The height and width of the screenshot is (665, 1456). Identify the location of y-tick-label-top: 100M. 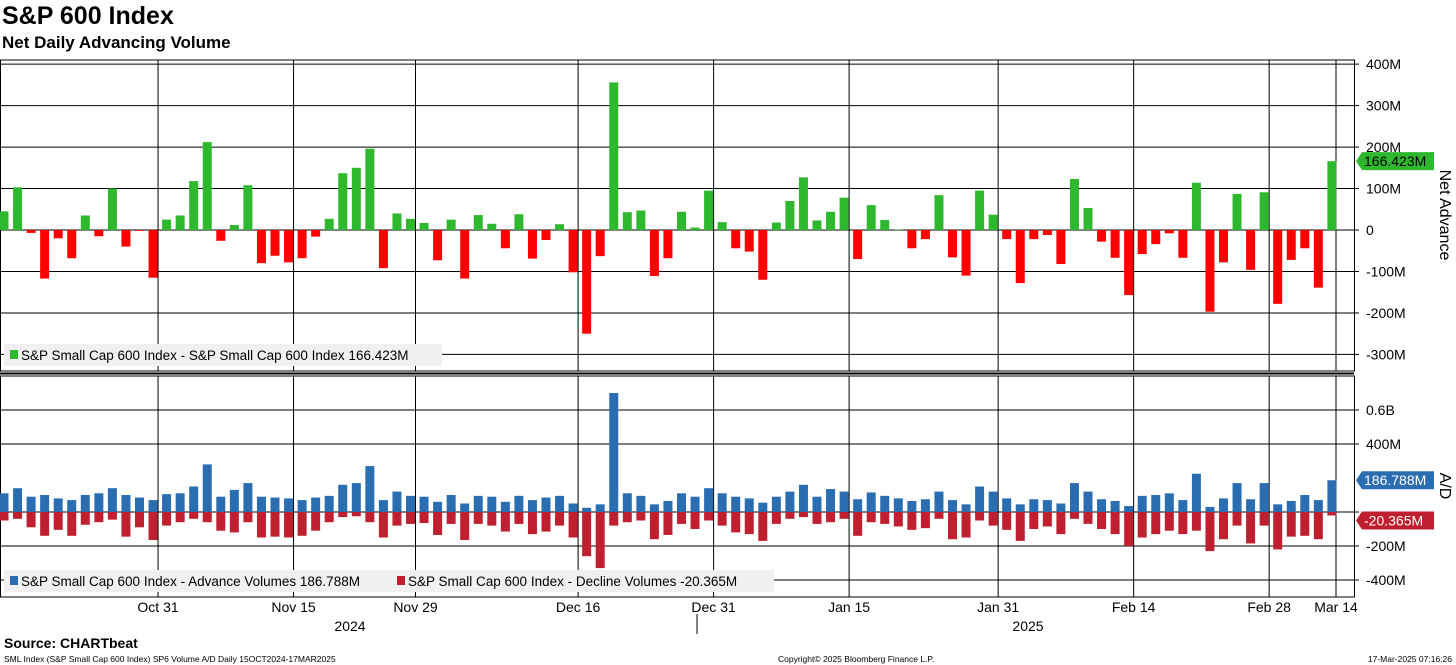
(1383, 189).